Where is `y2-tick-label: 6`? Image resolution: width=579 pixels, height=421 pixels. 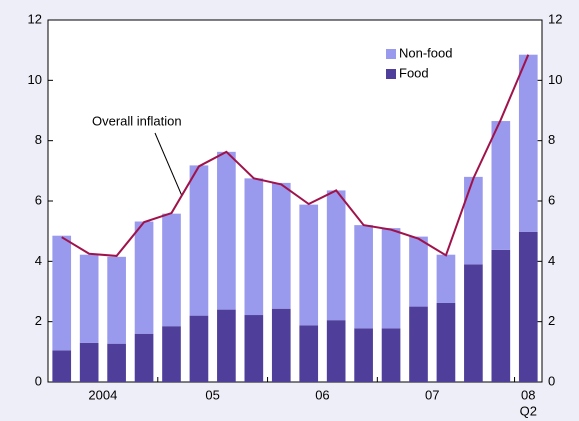 y2-tick-label: 6 is located at coordinates (551, 199).